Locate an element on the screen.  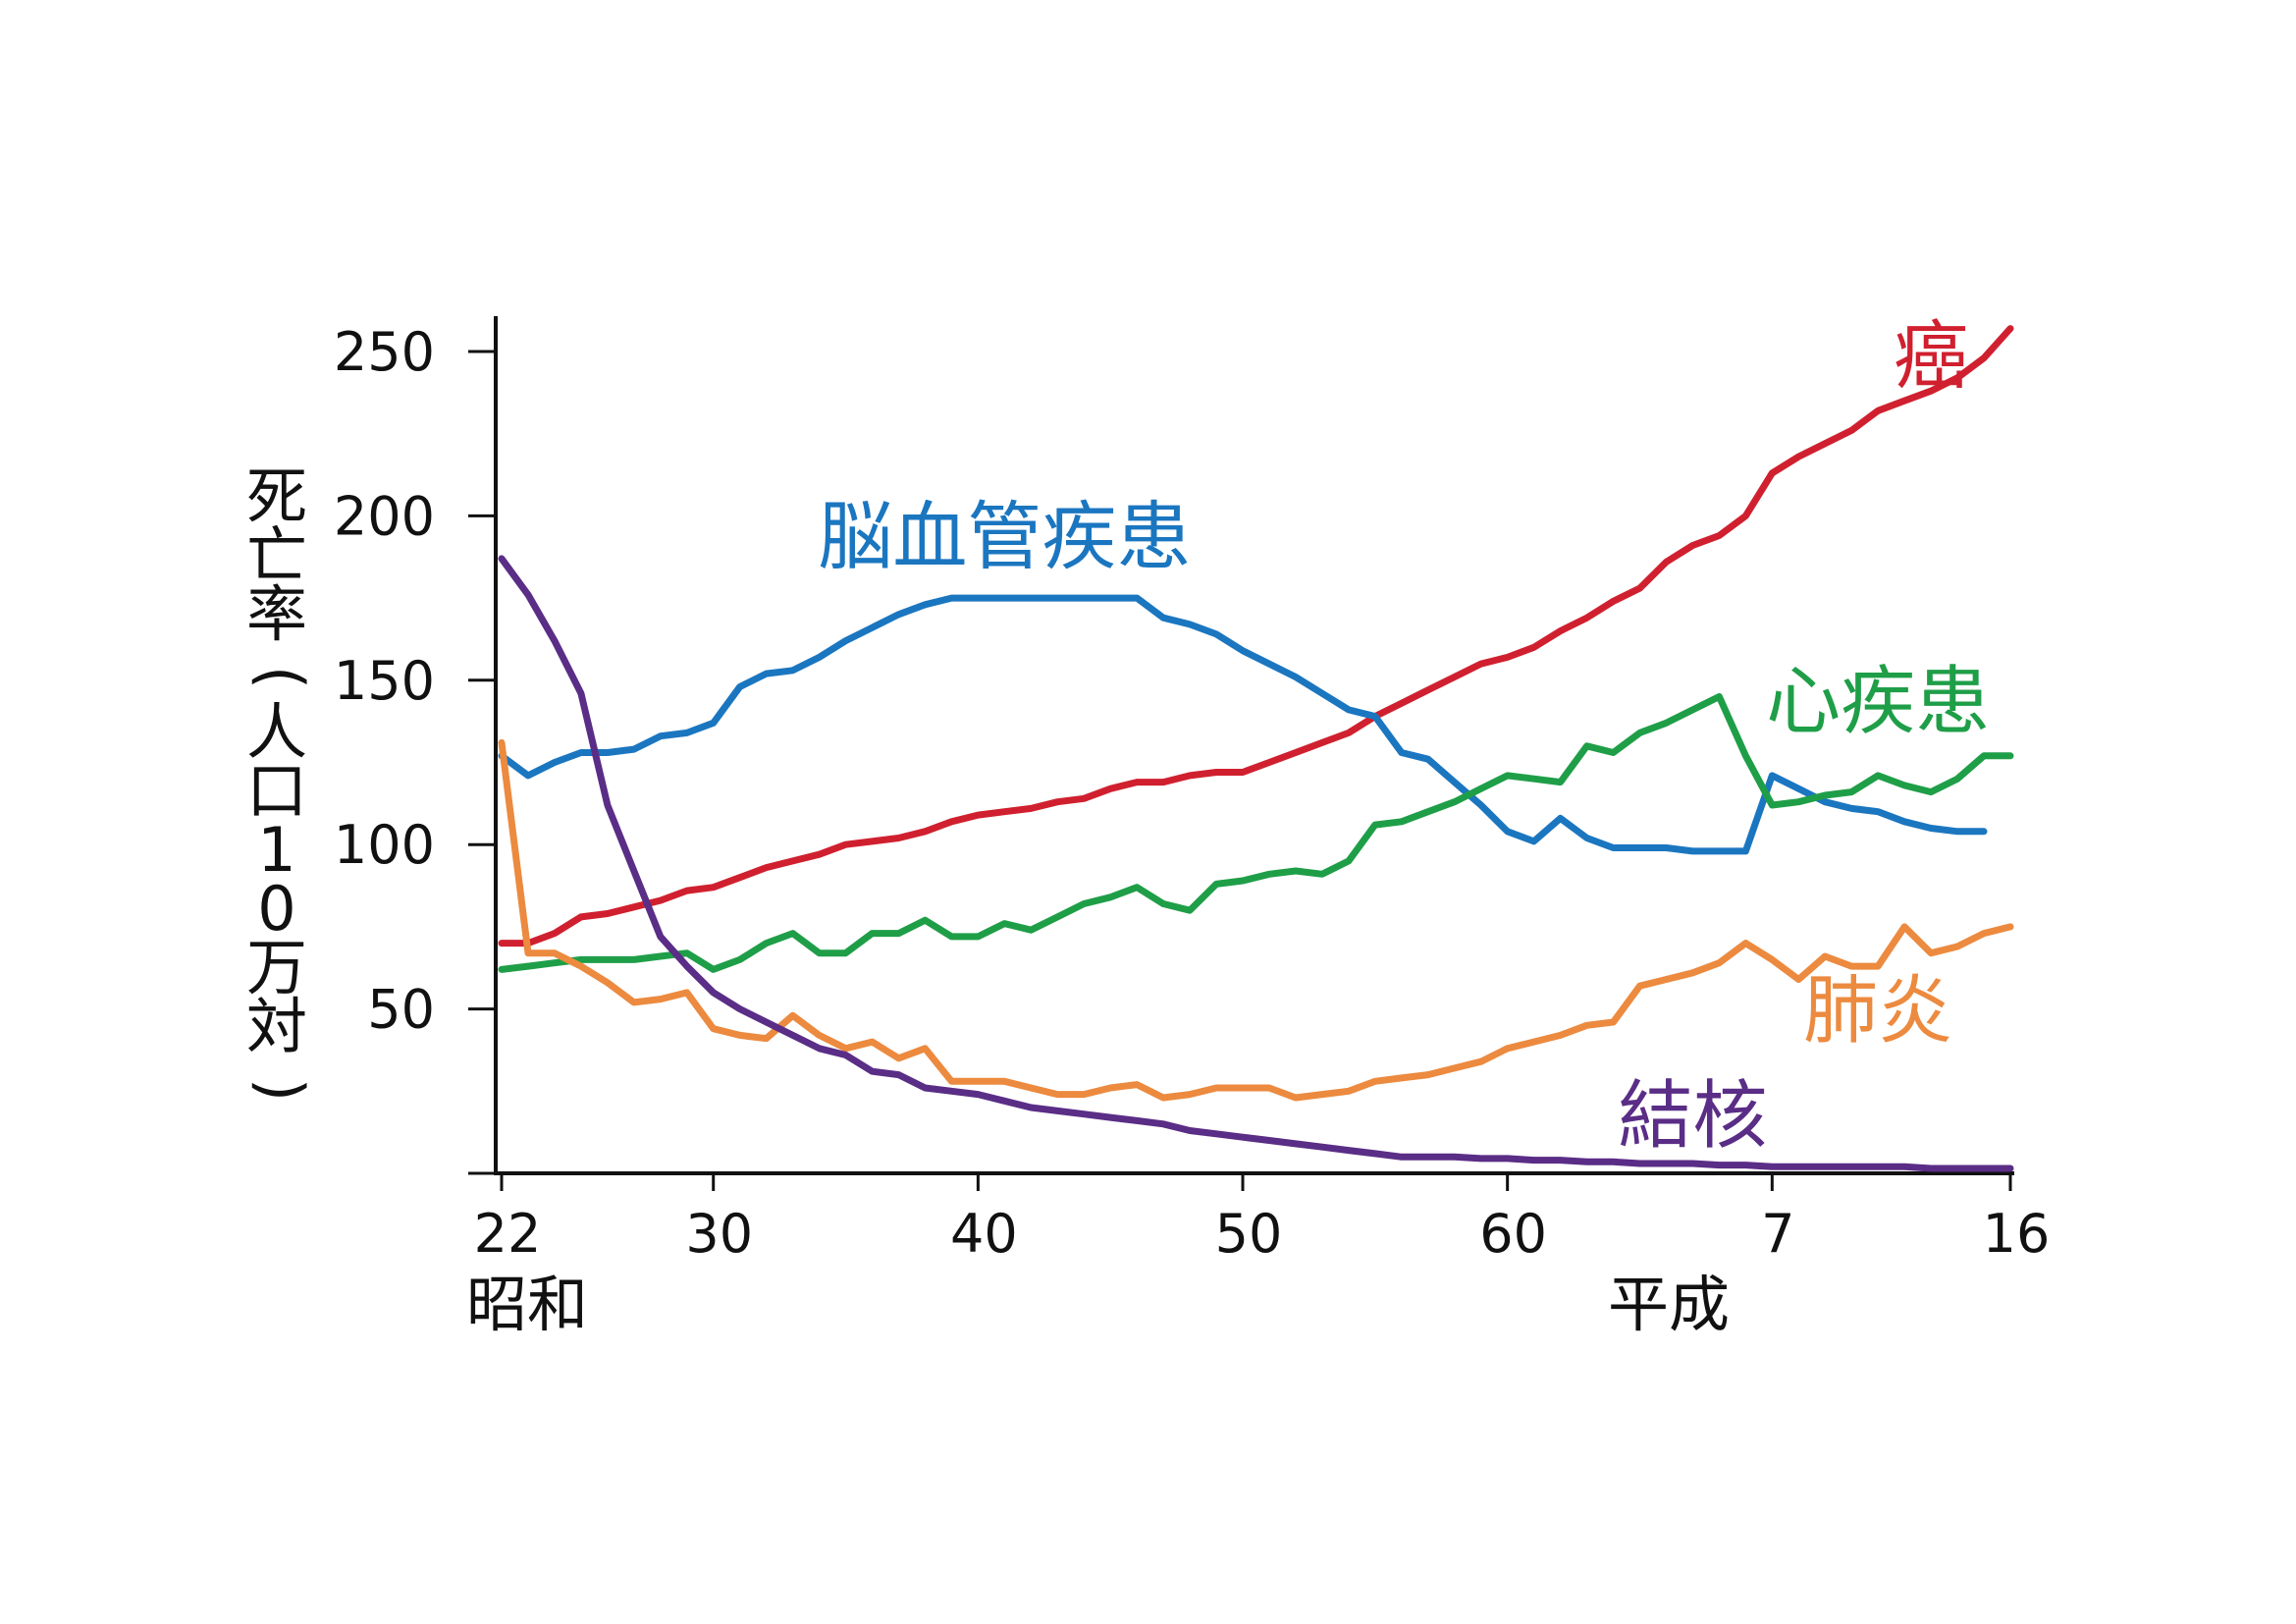
y-axis-label-char: 死 is located at coordinates (276, 496).